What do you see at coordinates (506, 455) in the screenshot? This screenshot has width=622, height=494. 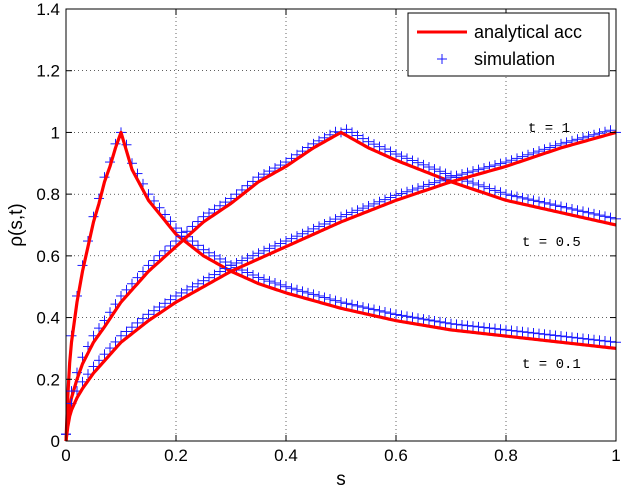 I see `x-tick-label: 0.8` at bounding box center [506, 455].